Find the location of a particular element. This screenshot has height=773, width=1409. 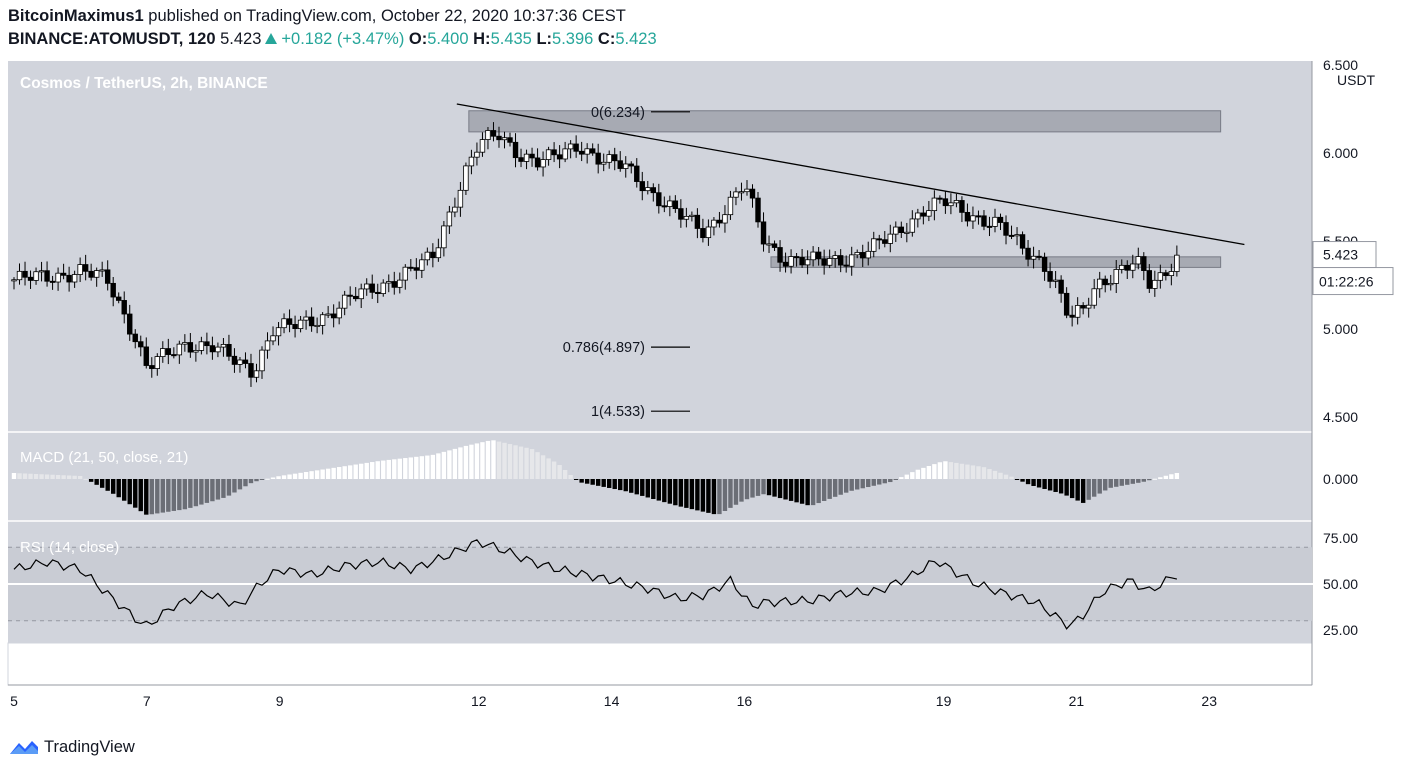

low-value: 5.396 is located at coordinates (573, 39).